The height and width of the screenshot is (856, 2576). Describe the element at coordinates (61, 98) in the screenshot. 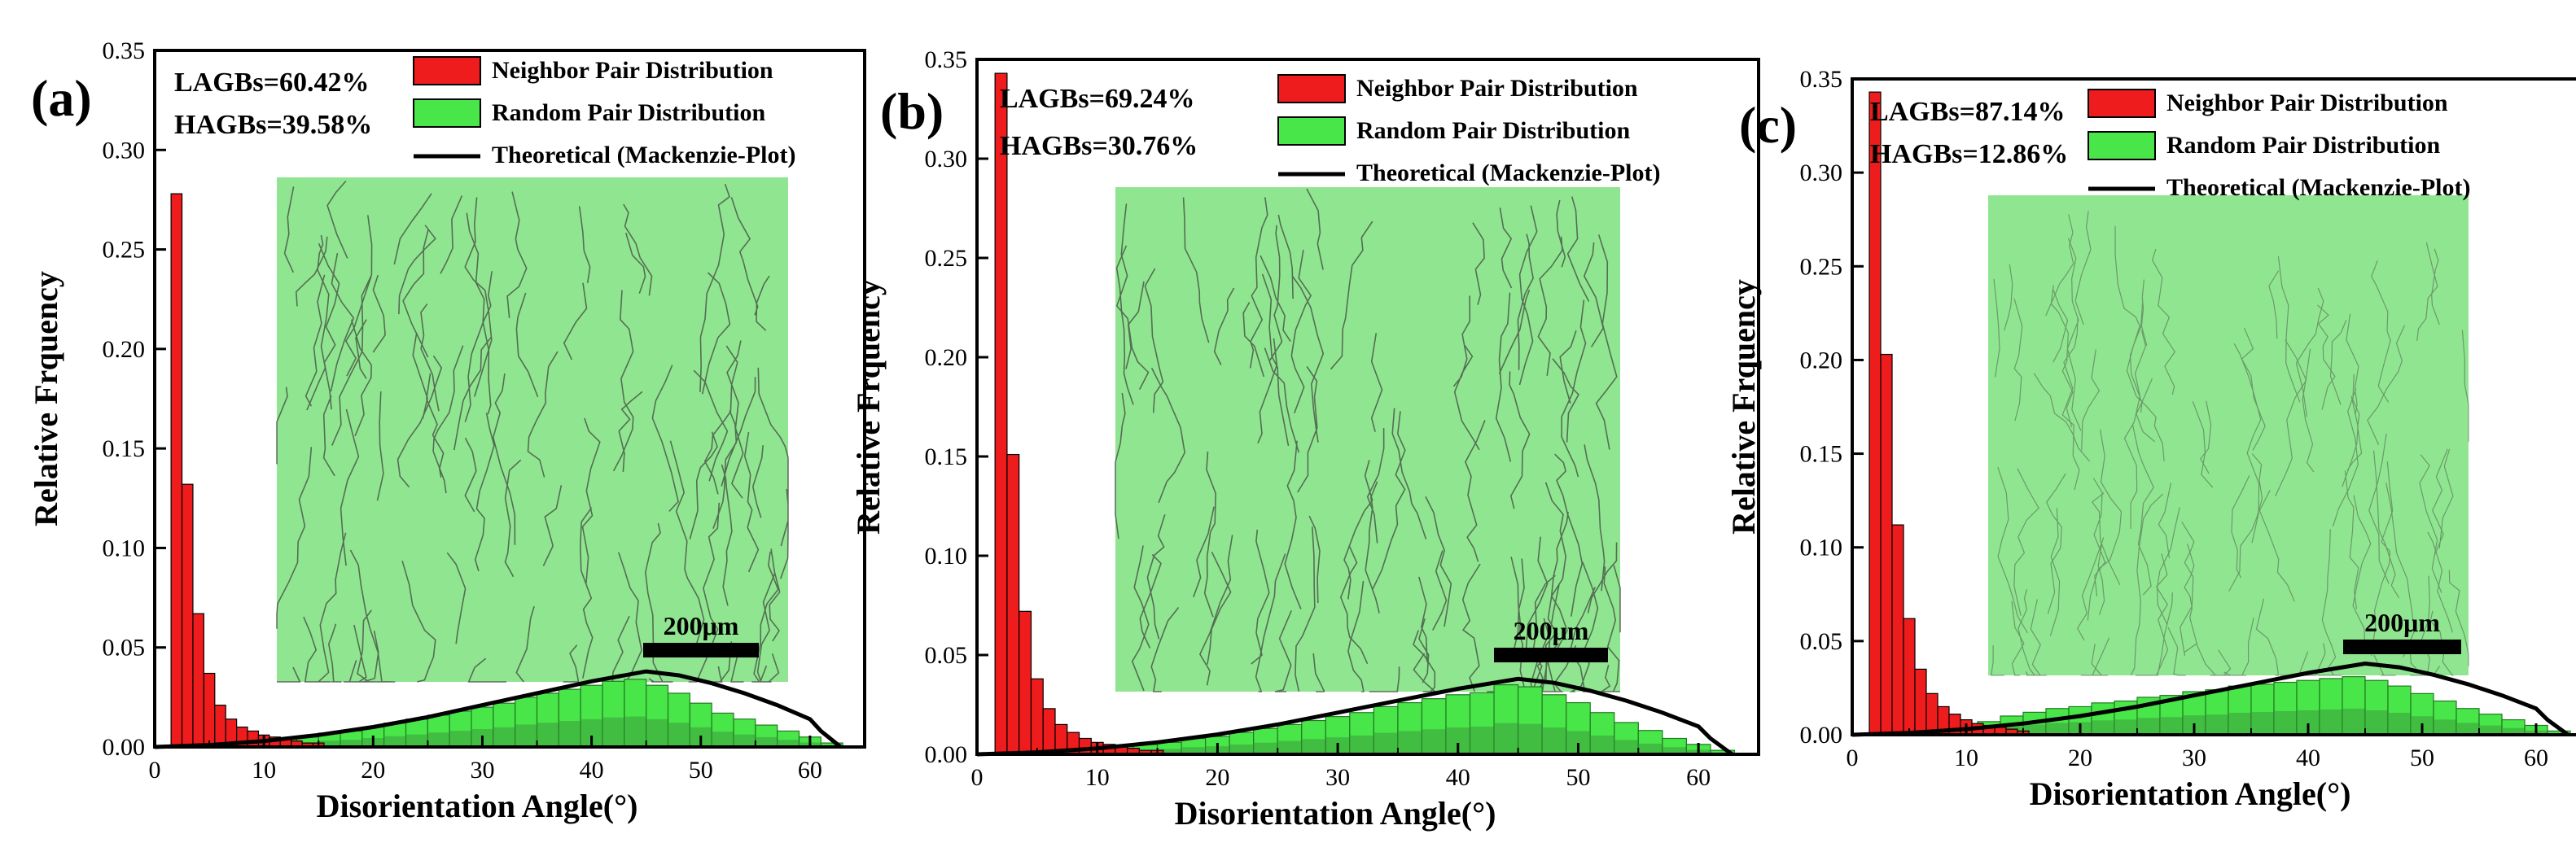

I see `panel-label: (a)` at that location.